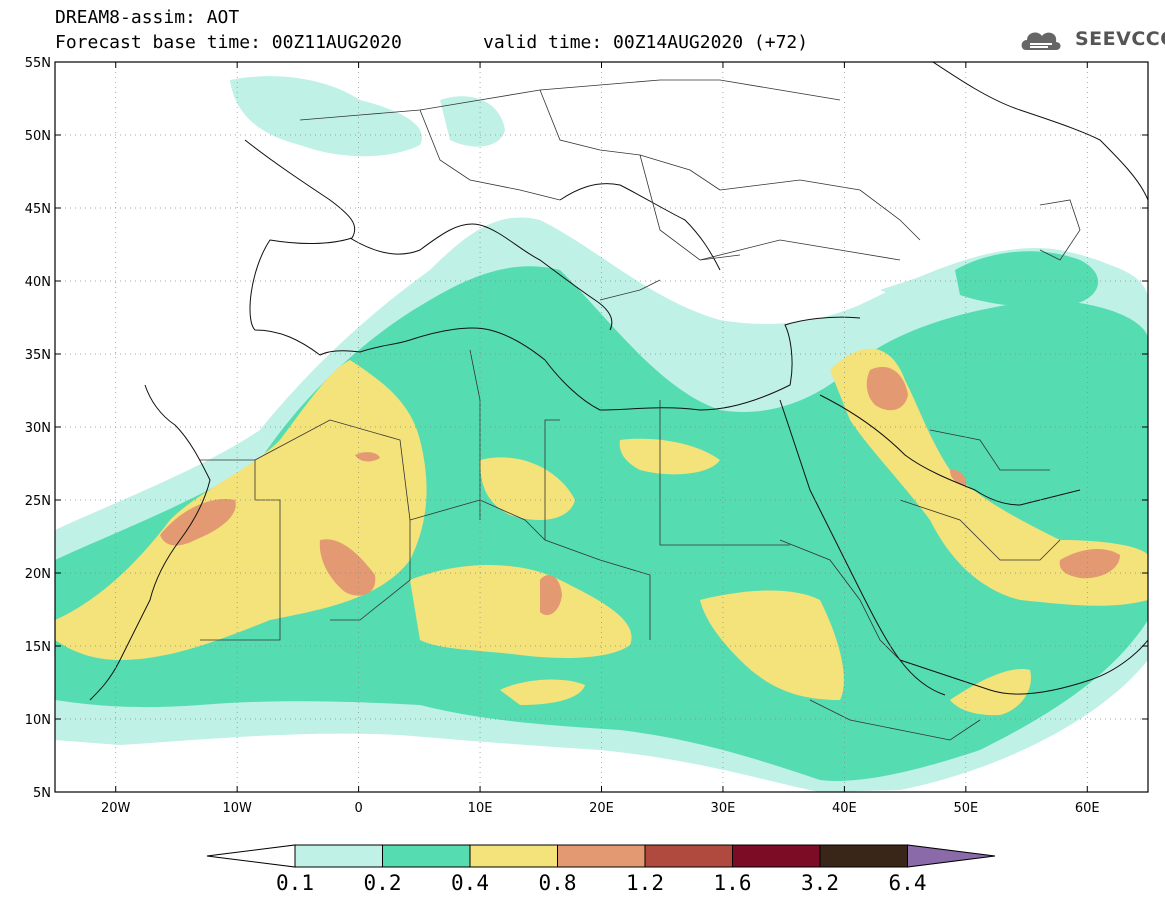  I want to click on lat-tick-label: 15N, so click(38, 647).